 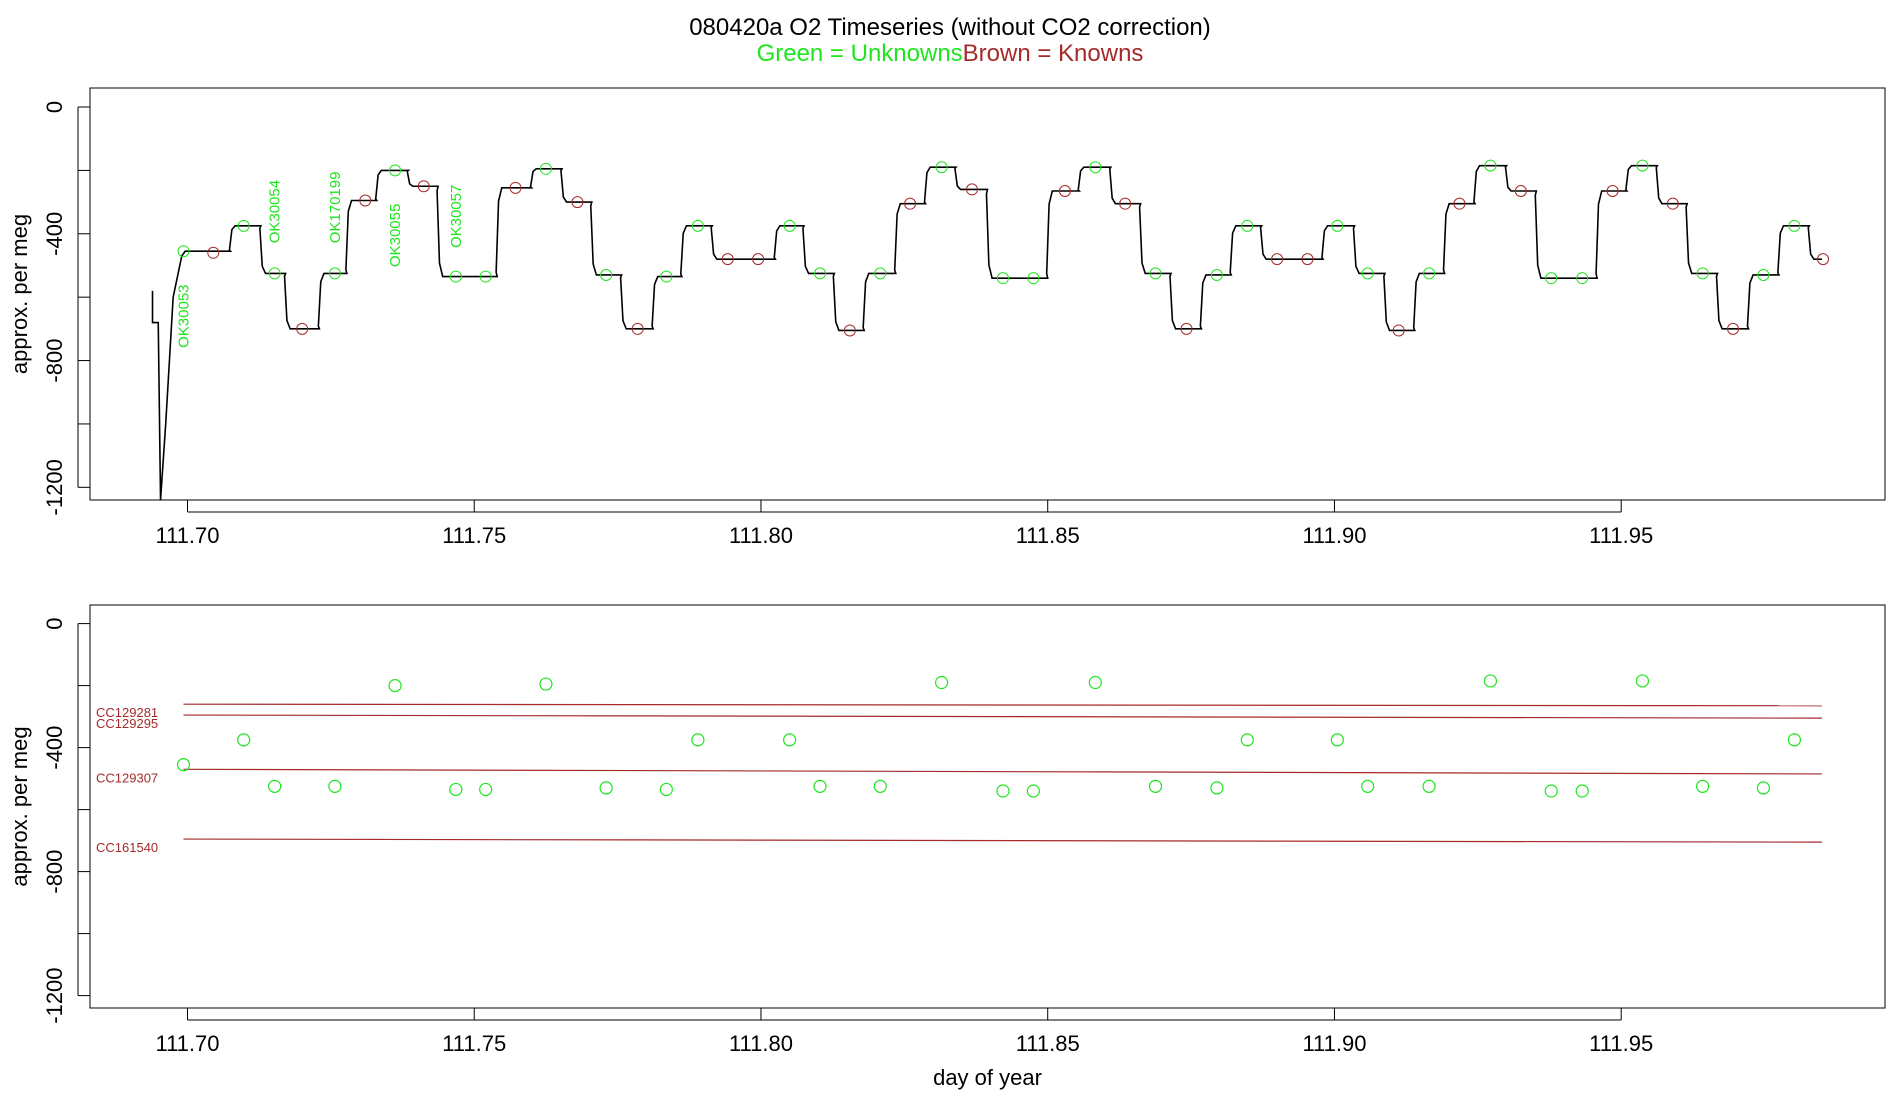 I want to click on reference-label: CC161540, so click(x=127, y=847).